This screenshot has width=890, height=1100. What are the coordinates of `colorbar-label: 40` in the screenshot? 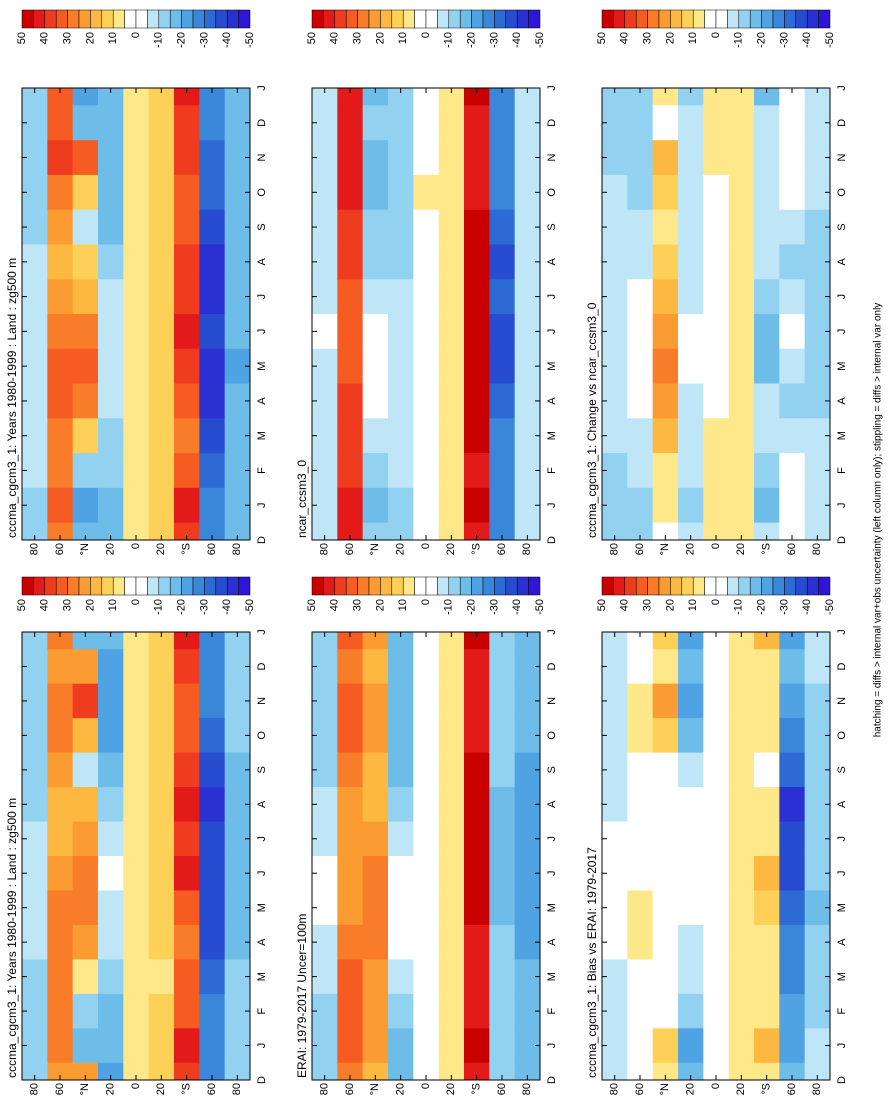 It's located at (45, 38).